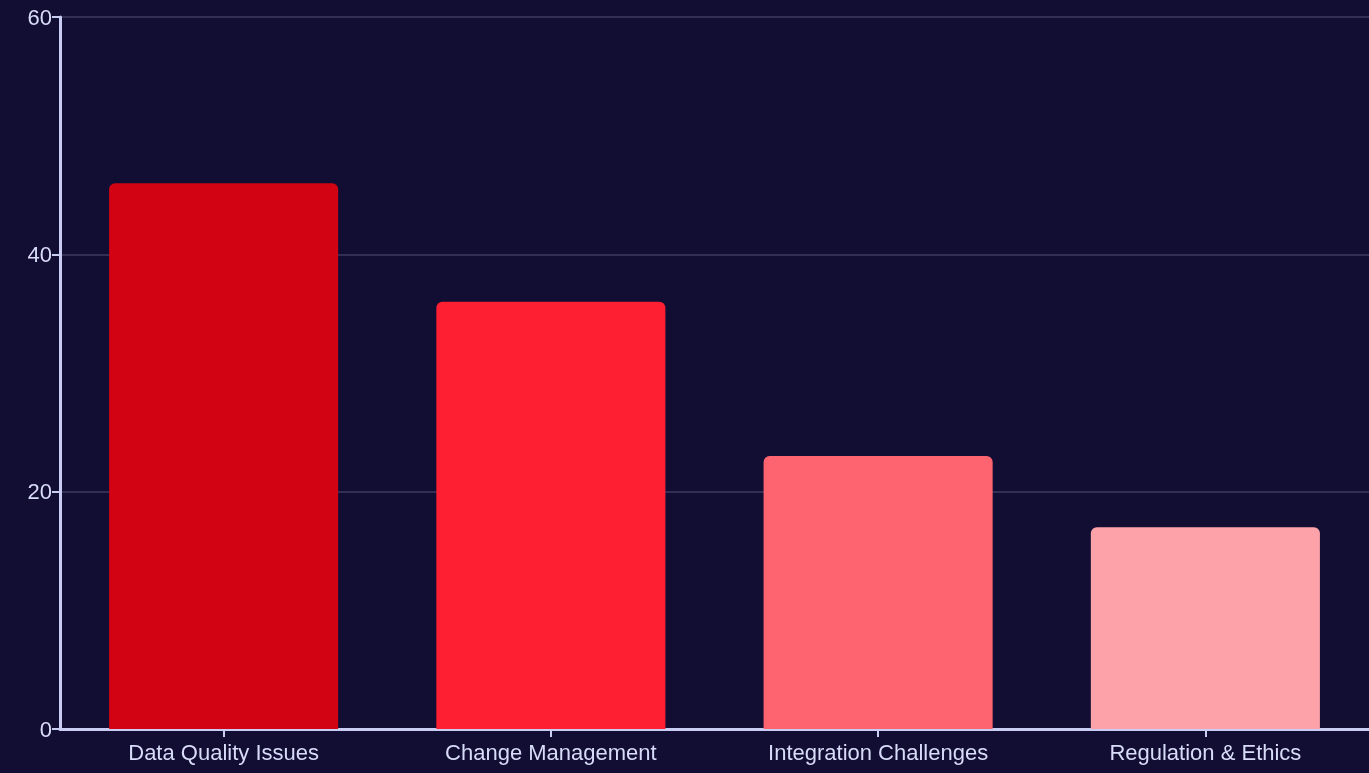 The height and width of the screenshot is (773, 1369). What do you see at coordinates (39, 254) in the screenshot?
I see `y-tick-label: 40` at bounding box center [39, 254].